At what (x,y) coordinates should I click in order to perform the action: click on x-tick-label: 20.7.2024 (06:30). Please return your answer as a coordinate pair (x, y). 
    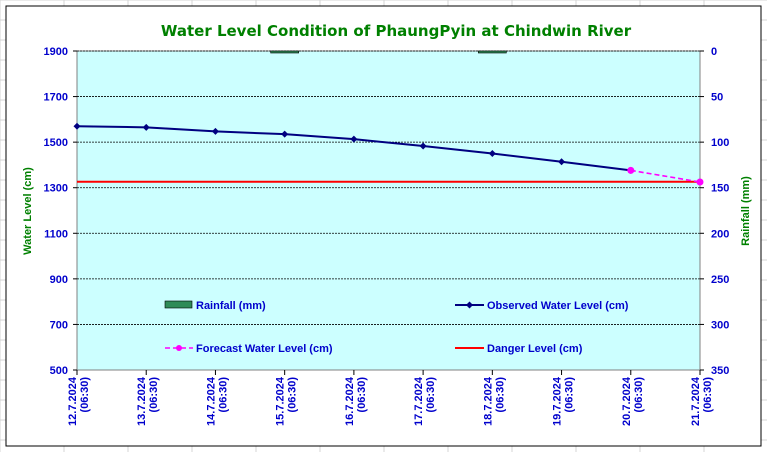
    Looking at the image, I should click on (633, 401).